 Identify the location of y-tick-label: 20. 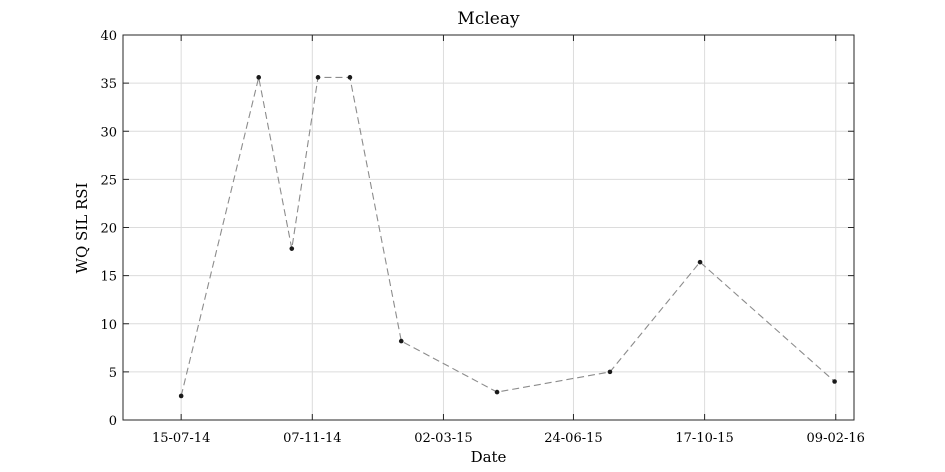
(108, 229).